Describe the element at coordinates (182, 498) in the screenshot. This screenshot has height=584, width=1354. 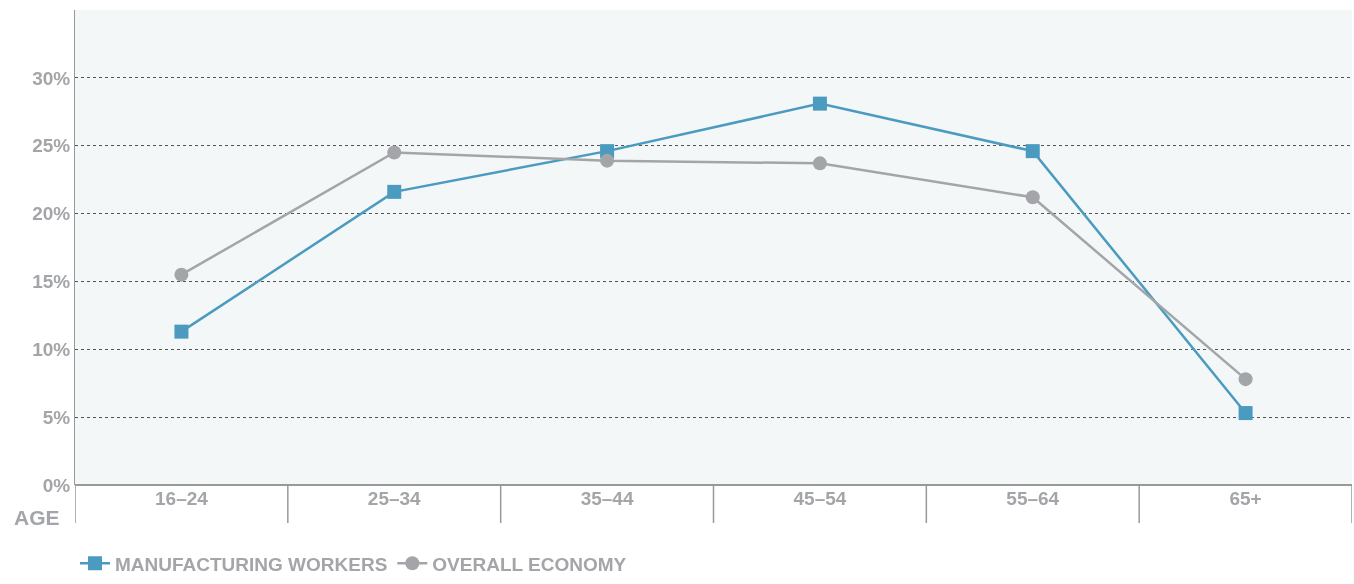
I see `x-tick-label: 16–24` at that location.